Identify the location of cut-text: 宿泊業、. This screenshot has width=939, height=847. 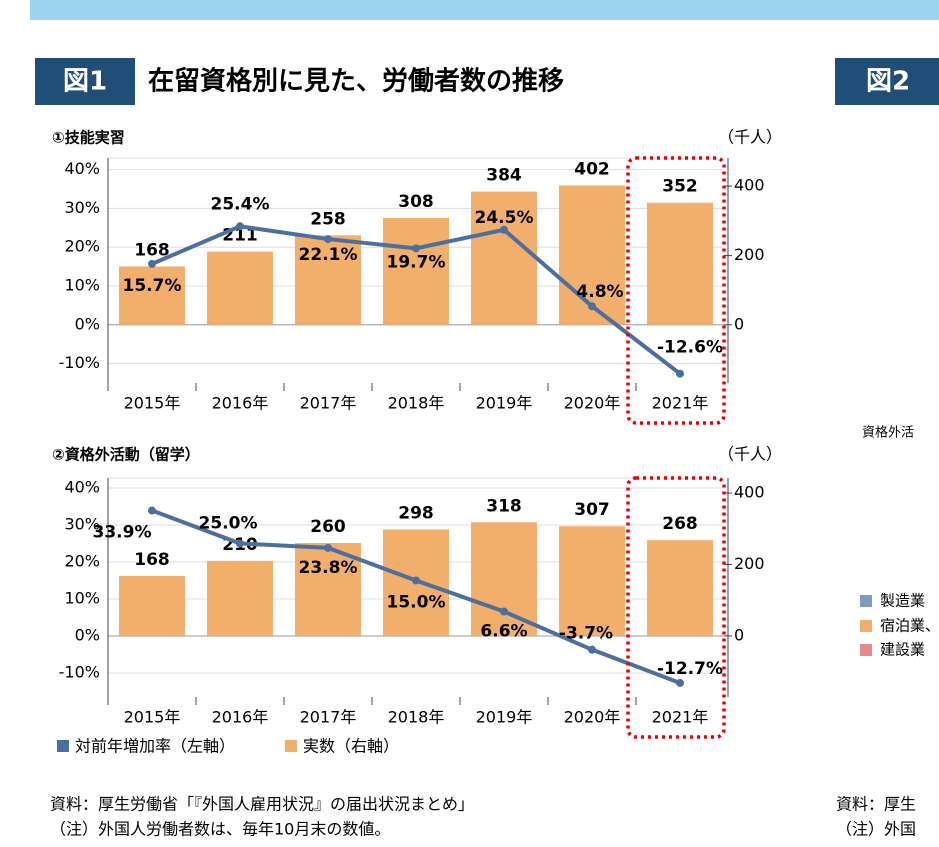
(909, 626).